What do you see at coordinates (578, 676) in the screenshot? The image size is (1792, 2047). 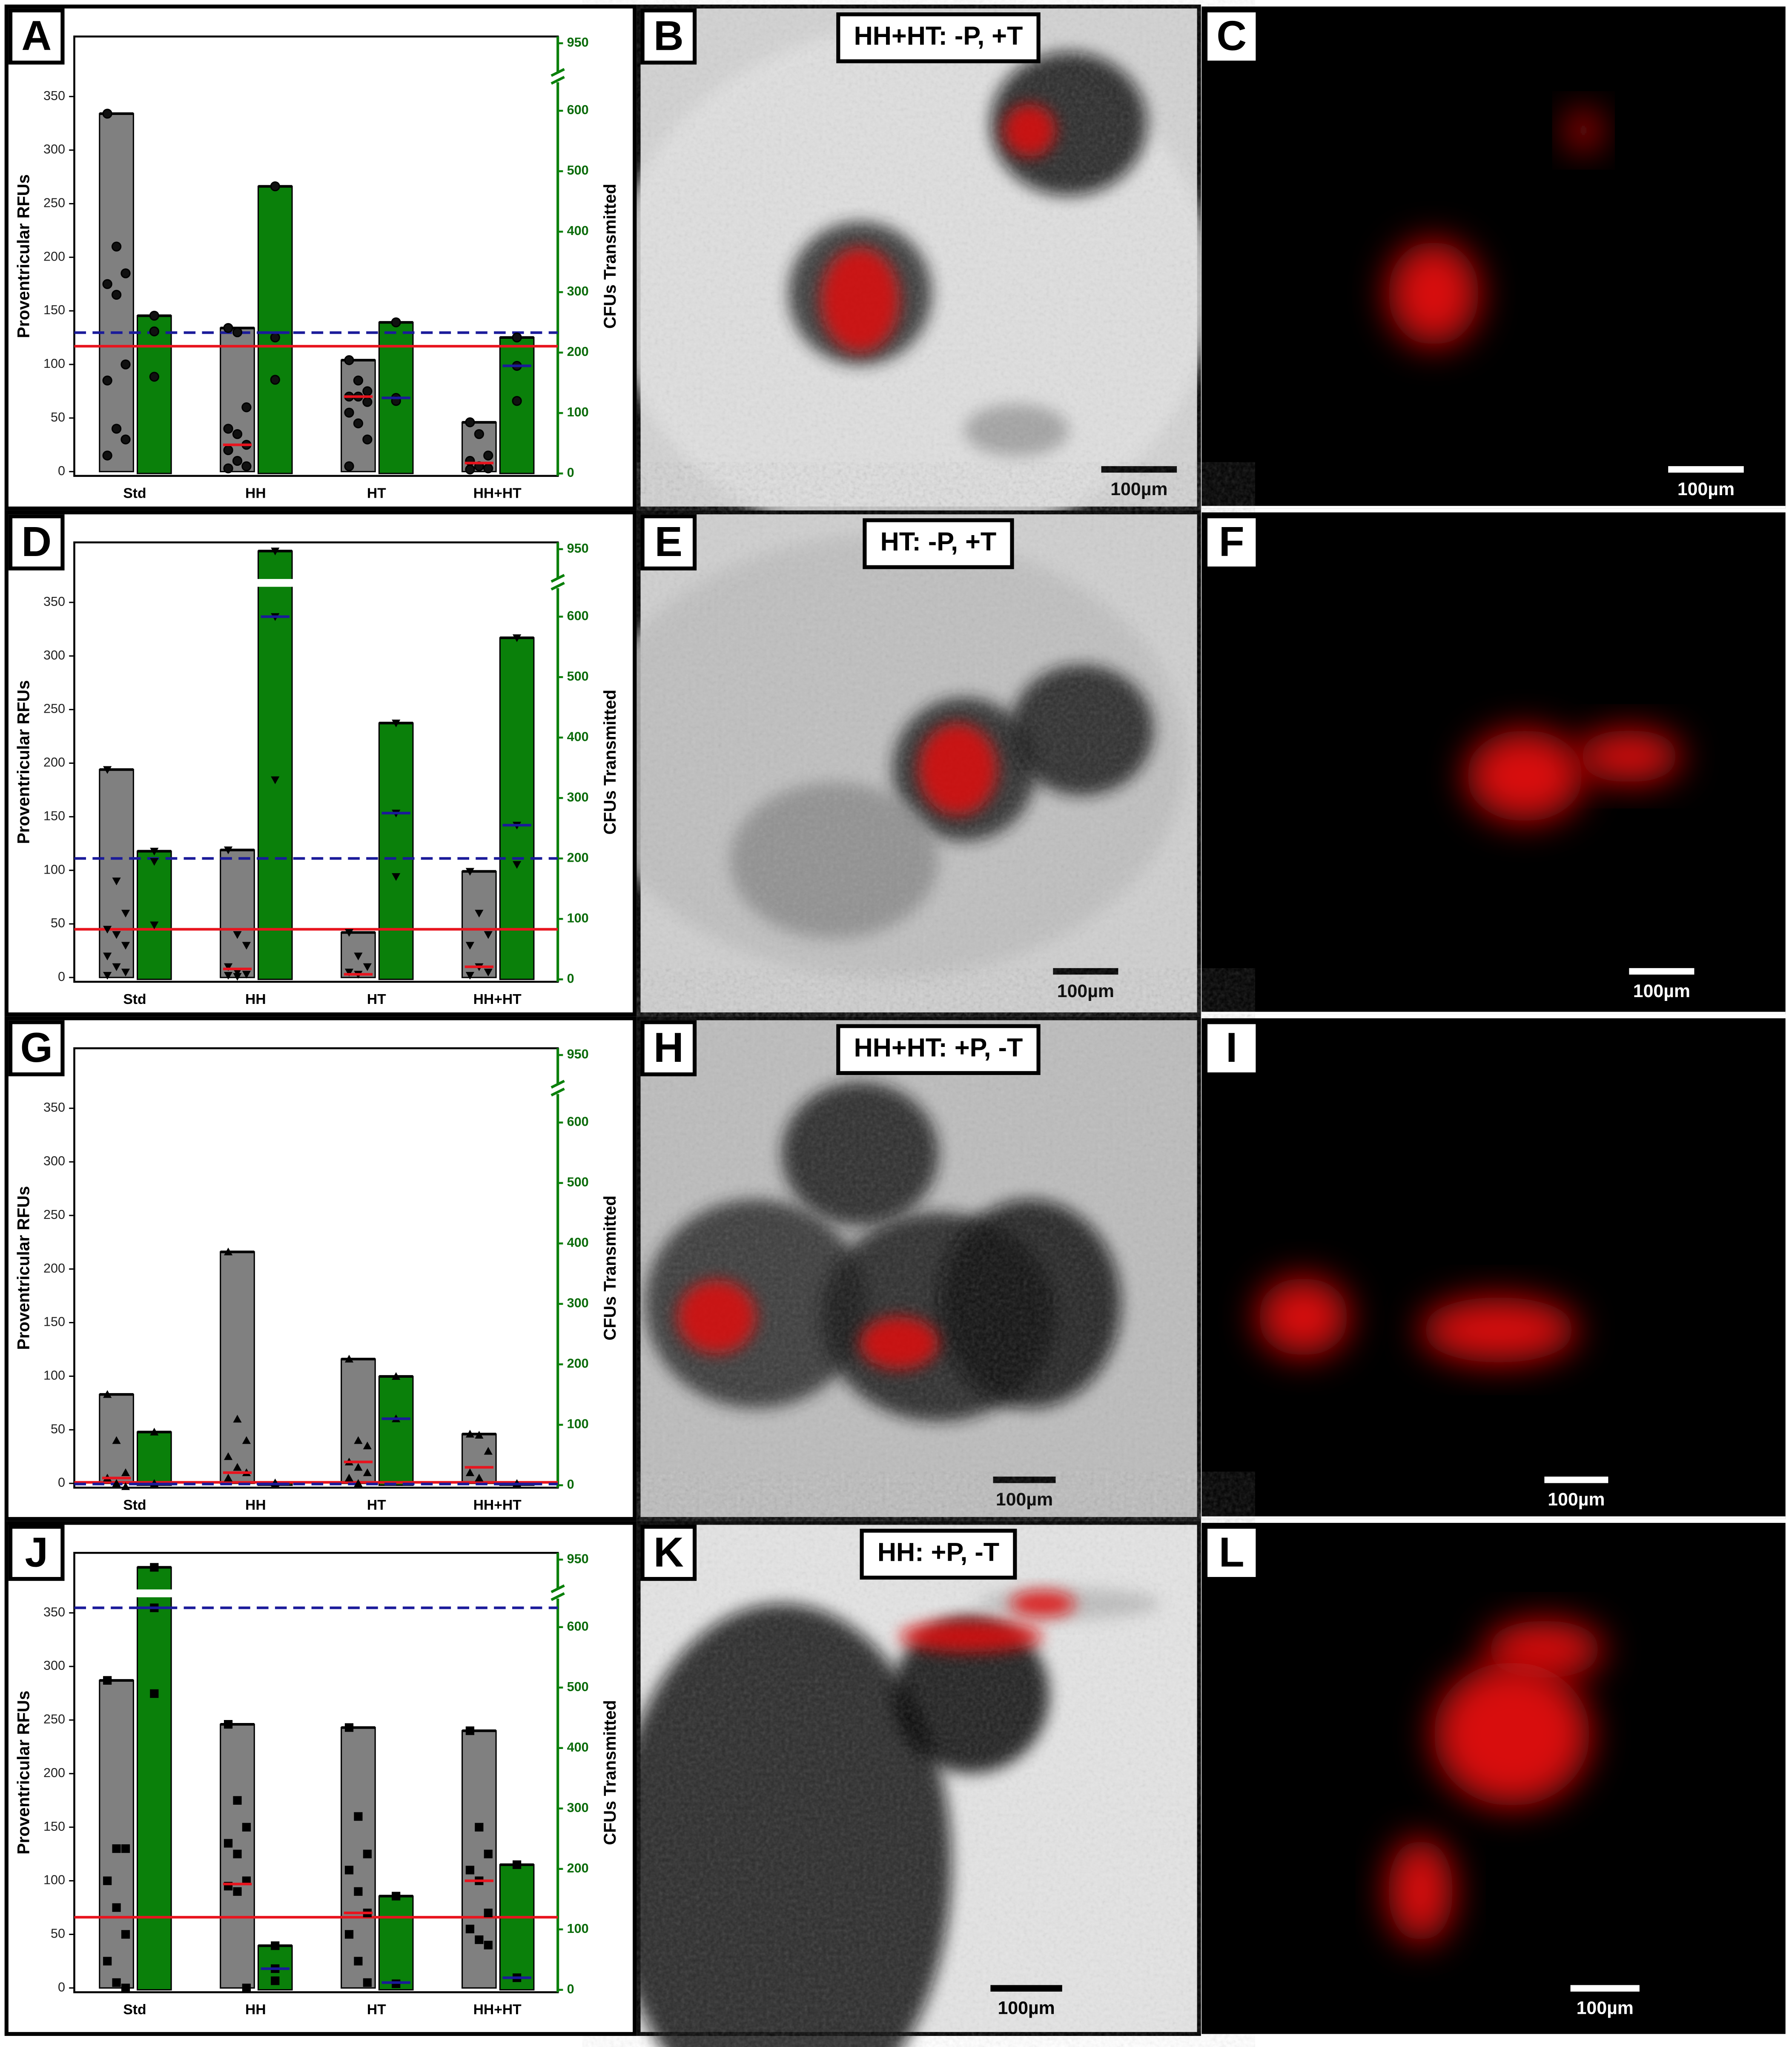 I see `y2-tick-label: 500` at bounding box center [578, 676].